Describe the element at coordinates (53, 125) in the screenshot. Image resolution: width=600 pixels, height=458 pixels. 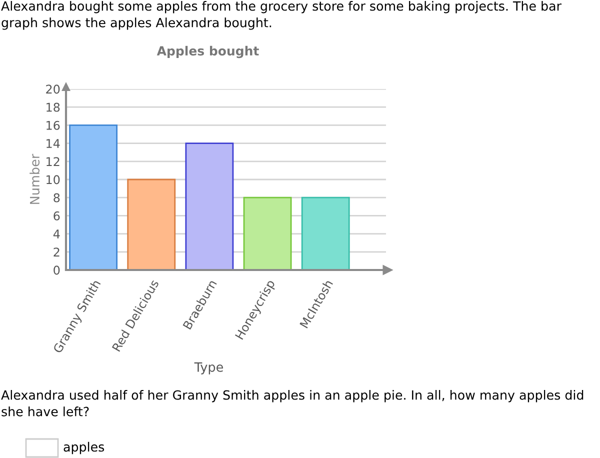
I see `y-tick-label: 16` at that location.